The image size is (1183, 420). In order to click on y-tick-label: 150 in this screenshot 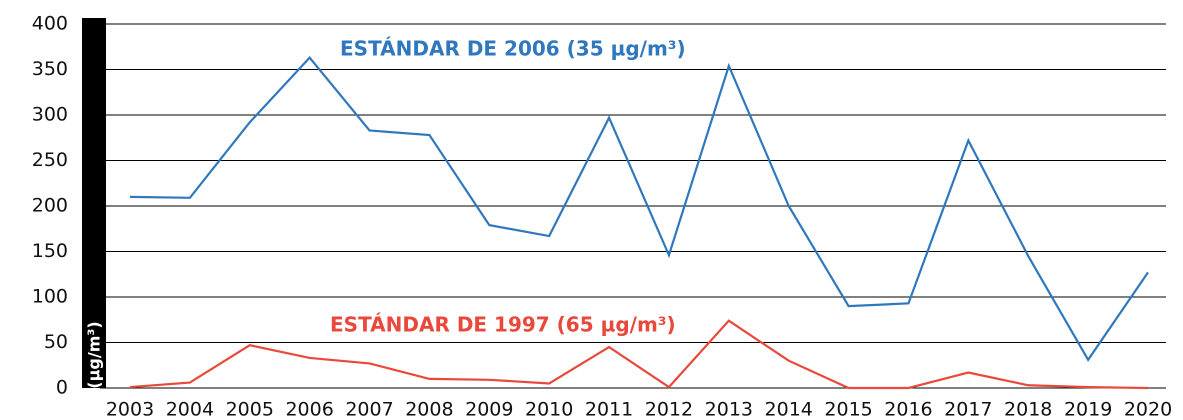, I will do `click(50, 251)`.